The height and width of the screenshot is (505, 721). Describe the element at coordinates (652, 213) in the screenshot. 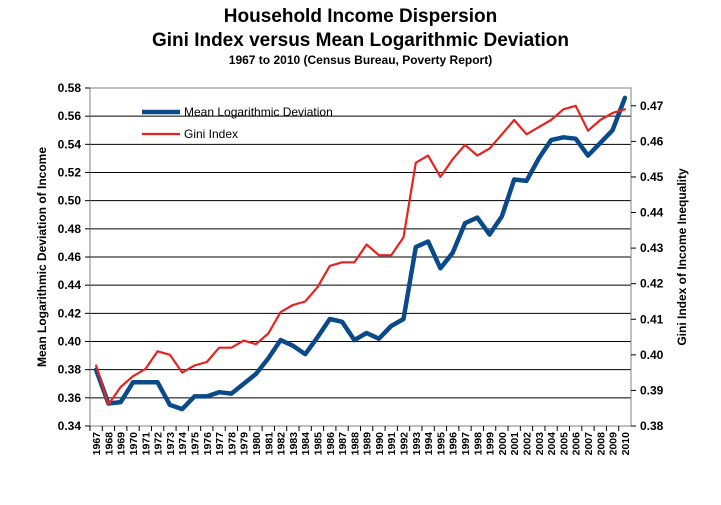

I see `y-right-tick-label: 0.44` at that location.